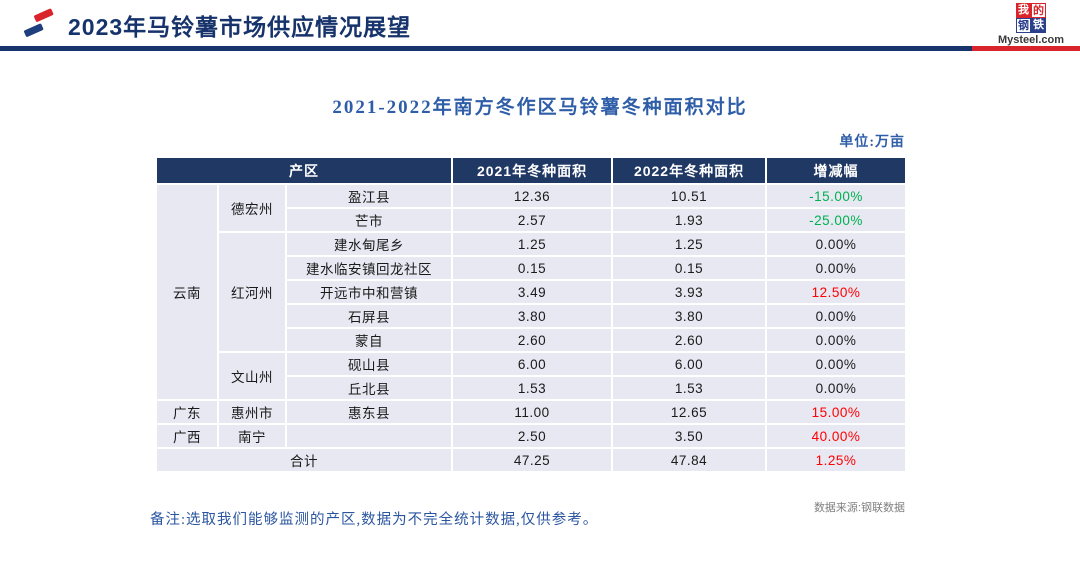 This screenshot has height=564, width=1080. I want to click on prefecture-cell: 红河州, so click(252, 292).